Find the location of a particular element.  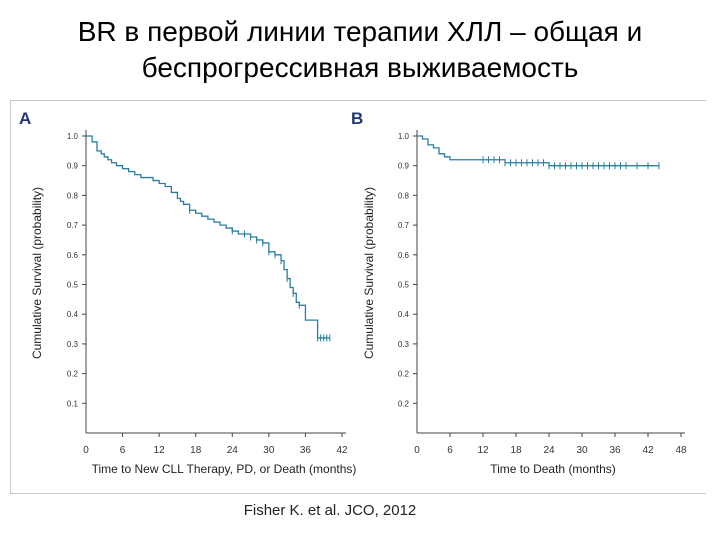

panel-b-x-tick-label: 6 is located at coordinates (450, 450).